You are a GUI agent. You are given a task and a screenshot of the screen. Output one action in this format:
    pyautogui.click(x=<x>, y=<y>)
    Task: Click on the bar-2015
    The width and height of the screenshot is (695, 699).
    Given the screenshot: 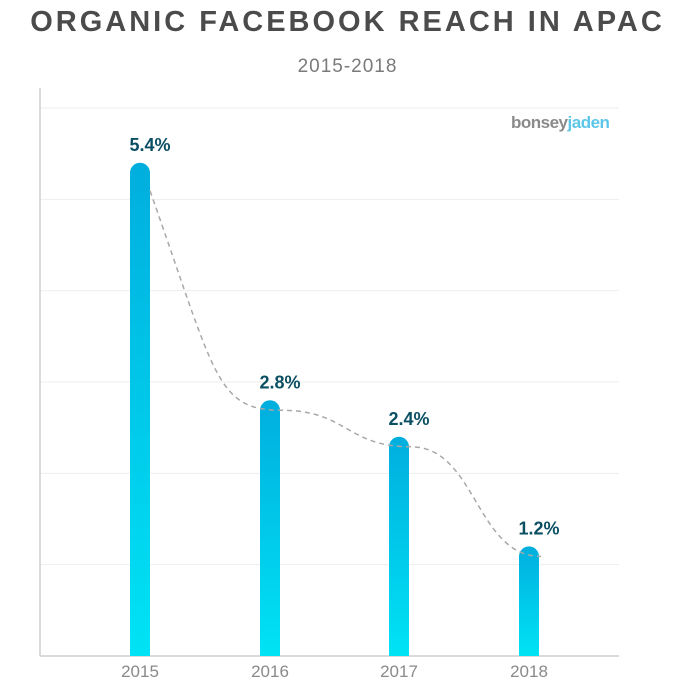 What is the action you would take?
    pyautogui.click(x=140, y=409)
    